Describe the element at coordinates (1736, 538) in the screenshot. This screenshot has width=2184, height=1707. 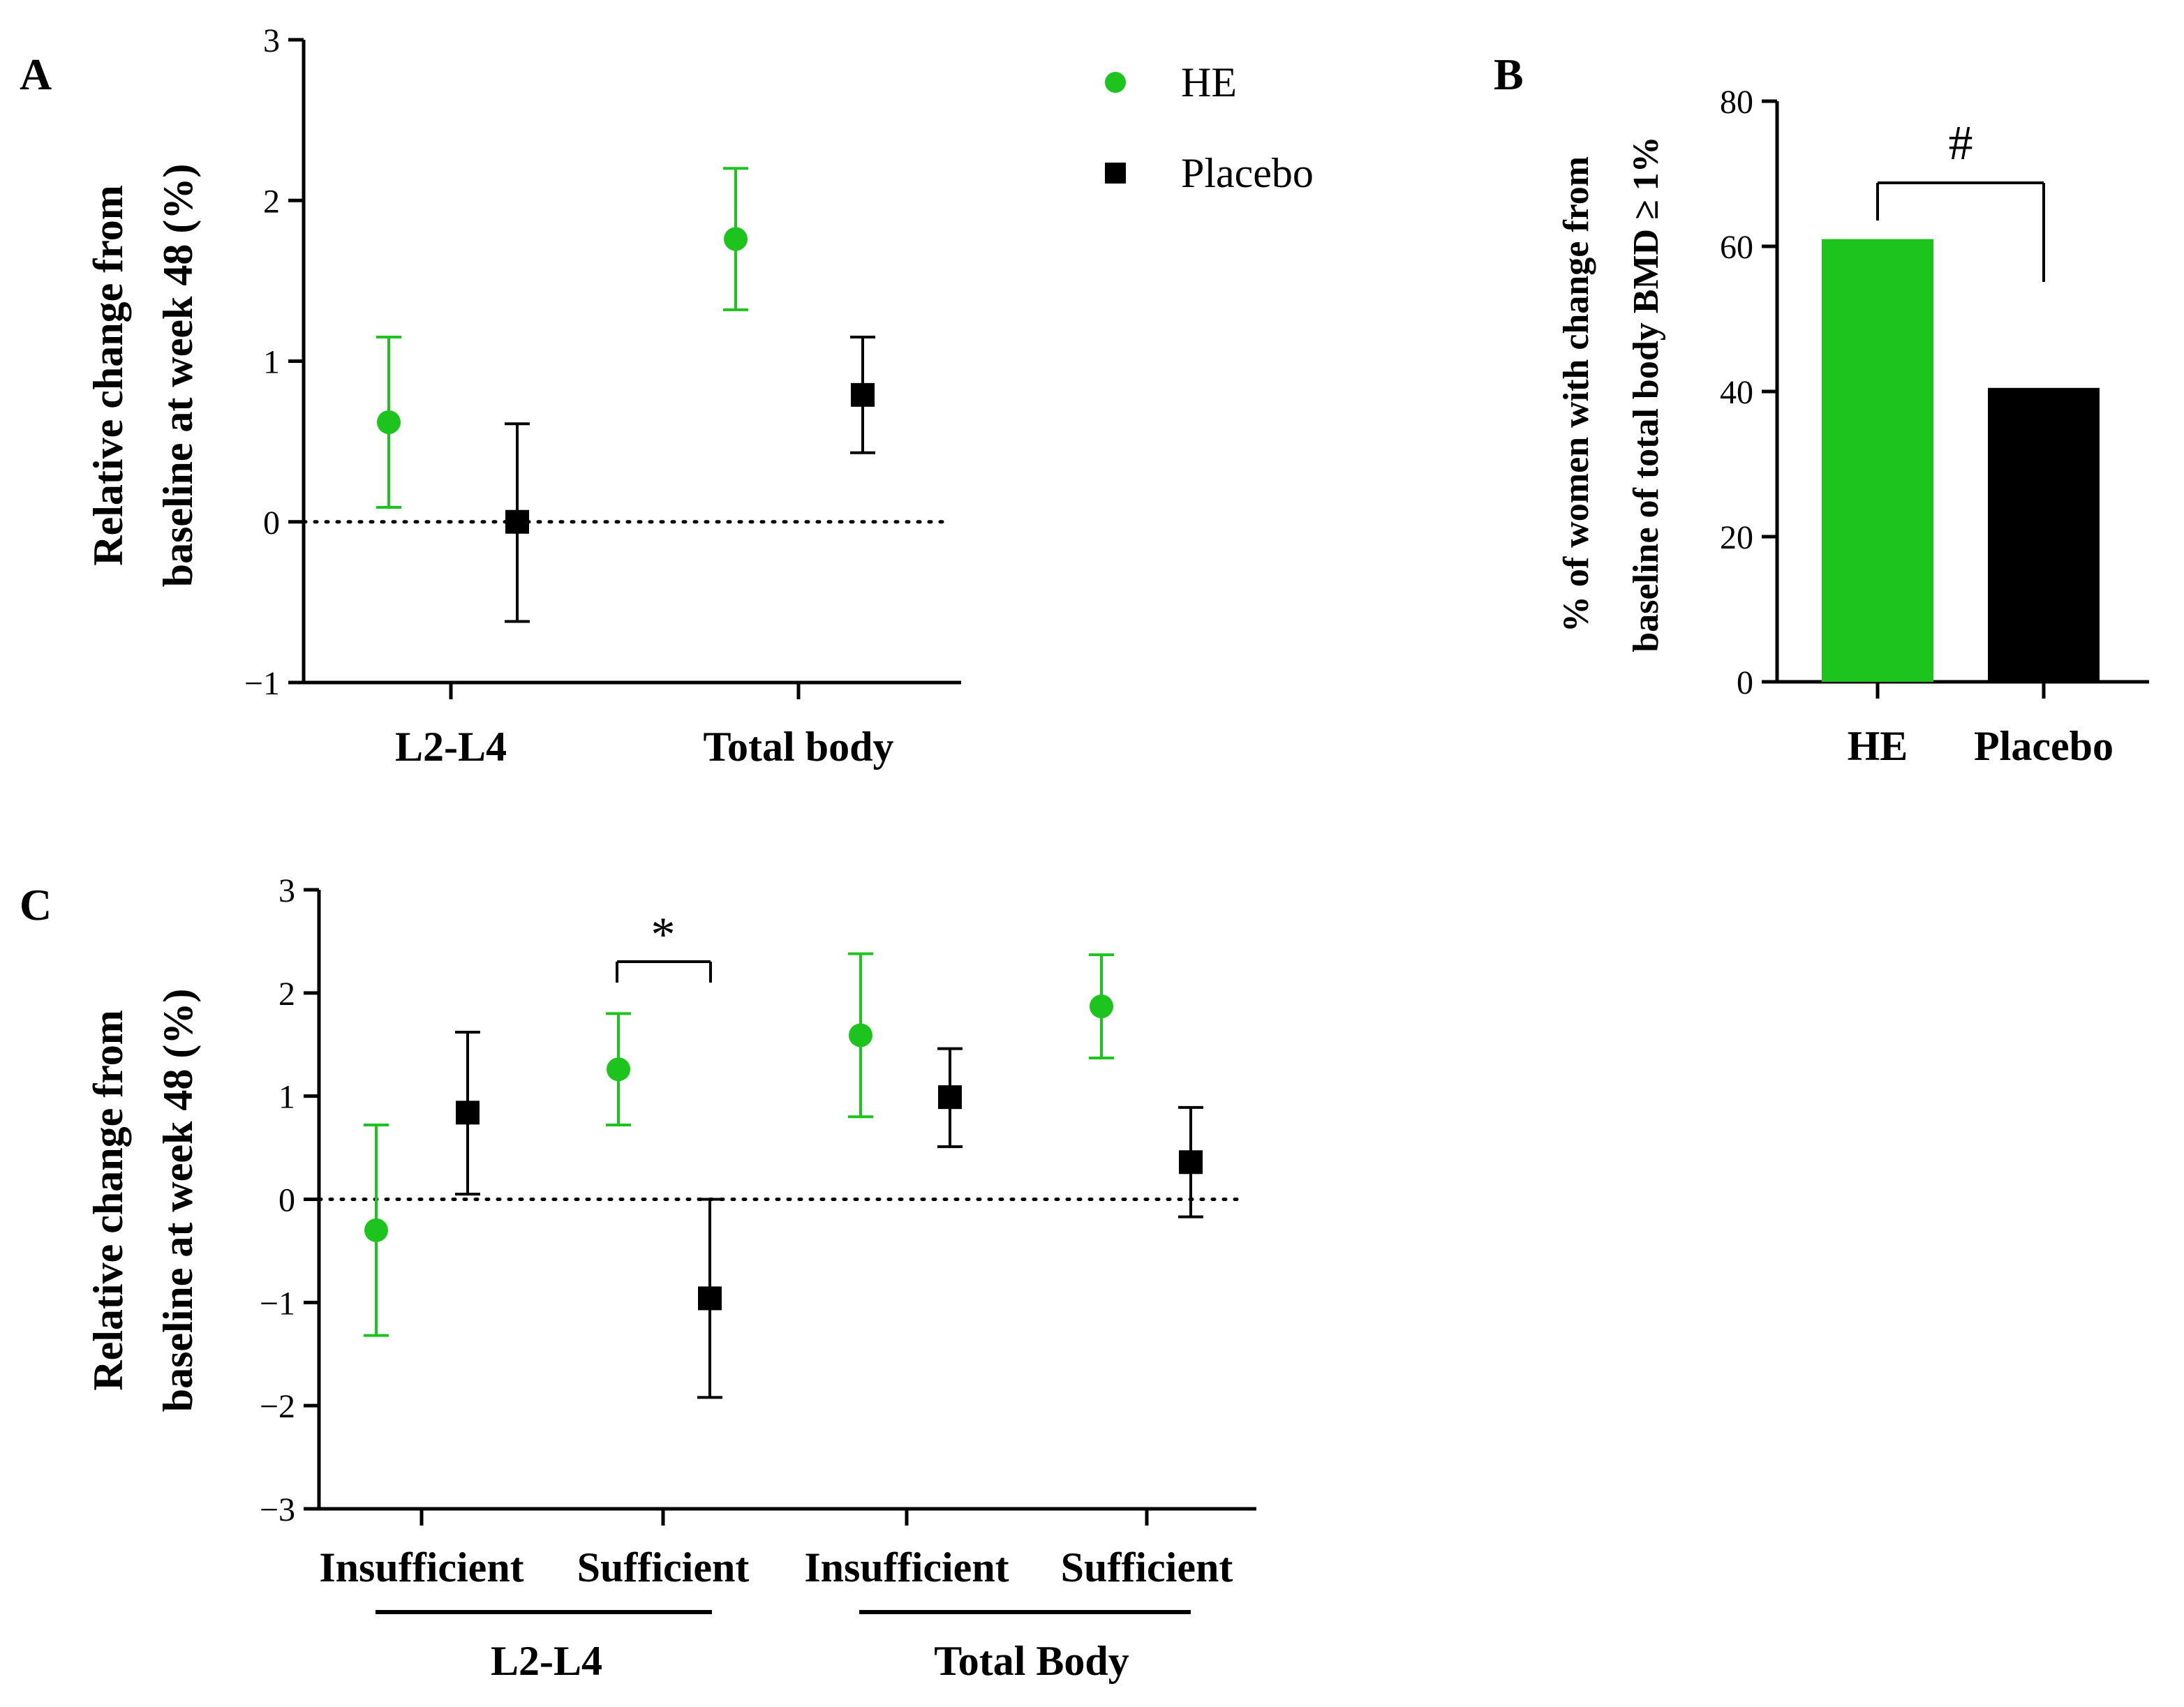
I see `panel-b-y-tick-label: 20` at that location.